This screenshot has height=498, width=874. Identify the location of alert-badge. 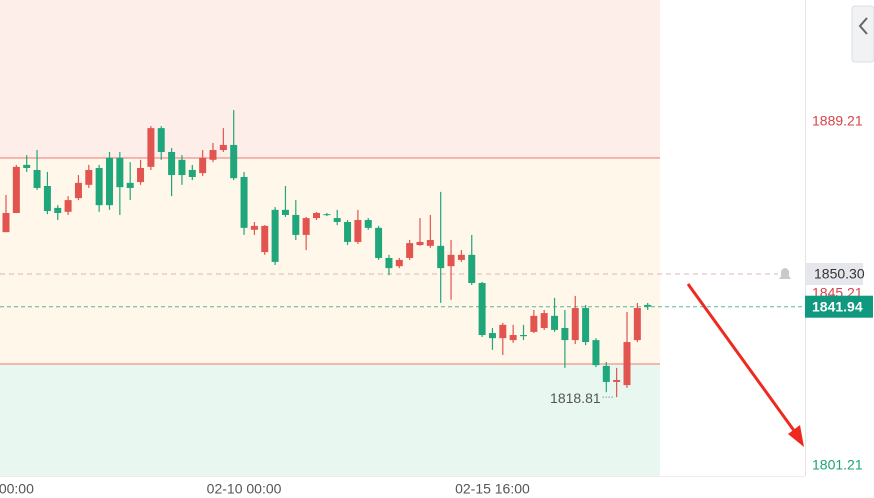
(834, 274).